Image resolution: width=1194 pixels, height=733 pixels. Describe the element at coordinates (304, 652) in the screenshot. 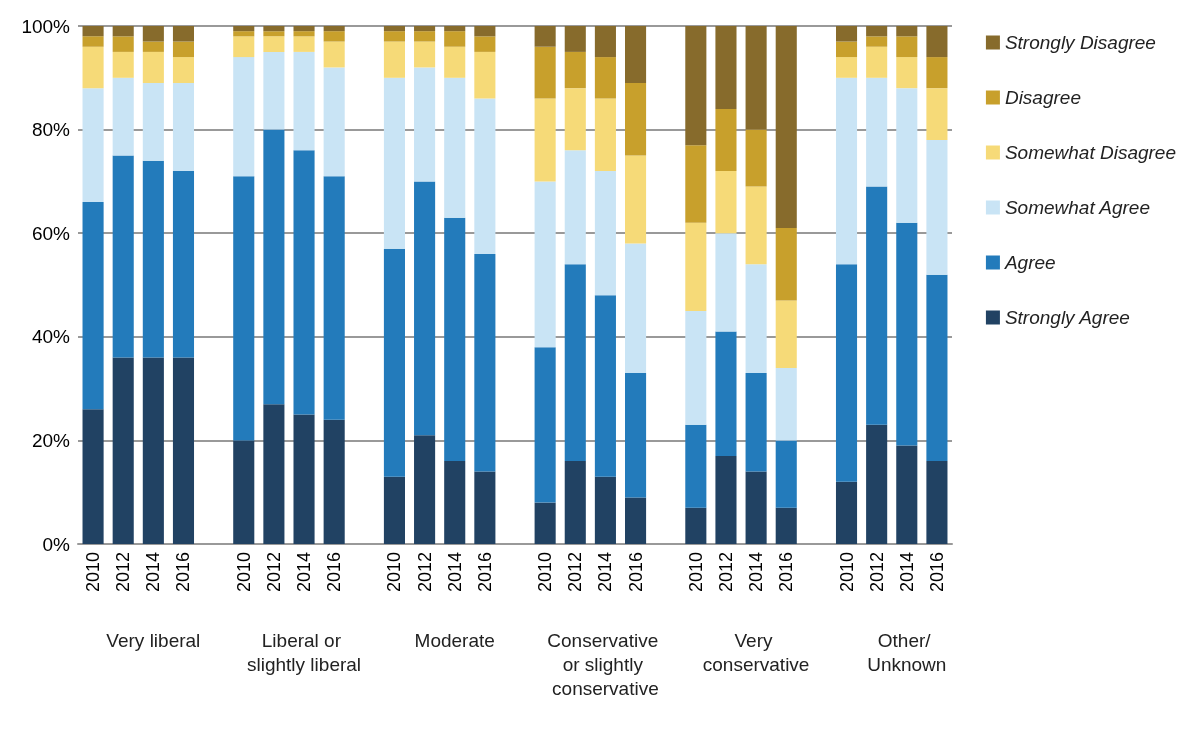

I see `text: Liberal or slightly liberal` at that location.